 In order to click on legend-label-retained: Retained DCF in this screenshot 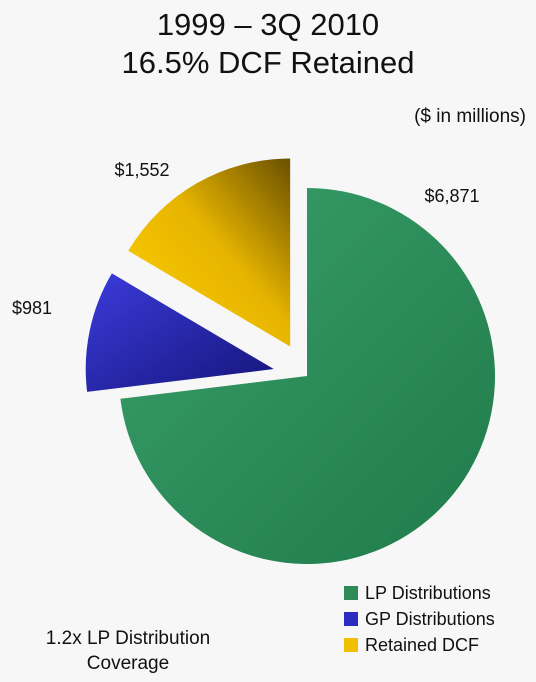, I will do `click(422, 645)`.